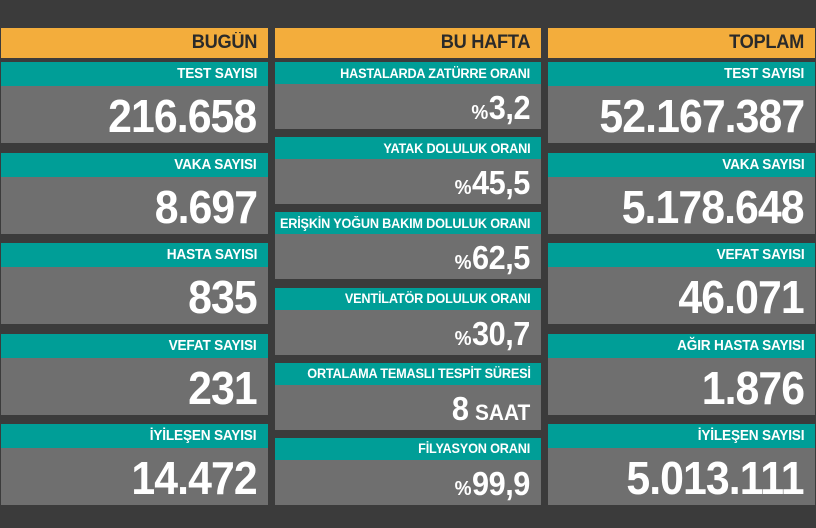 This screenshot has height=528, width=816. I want to click on stat-card-ventilator-doluluk: VENTİLATÖR DOLULUK ORANI % 30,7, so click(408, 321).